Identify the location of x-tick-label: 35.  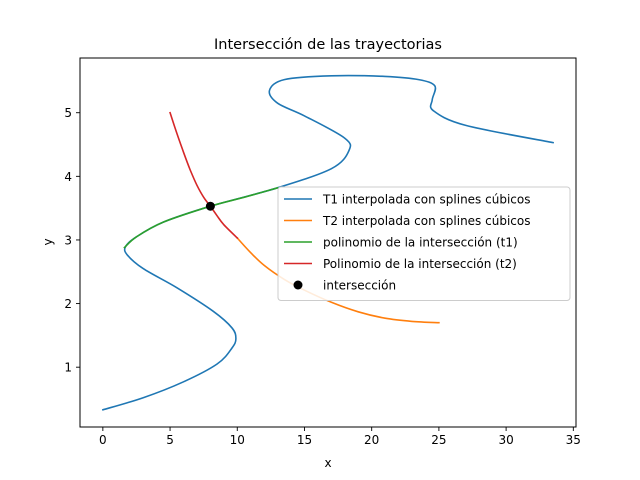
(573, 440).